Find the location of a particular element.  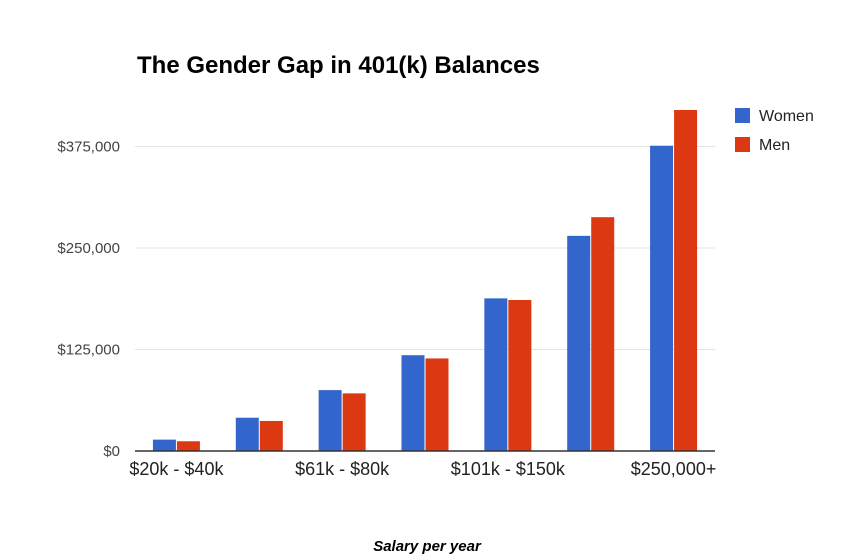

x-axis-label: Salary per year is located at coordinates (427, 546).